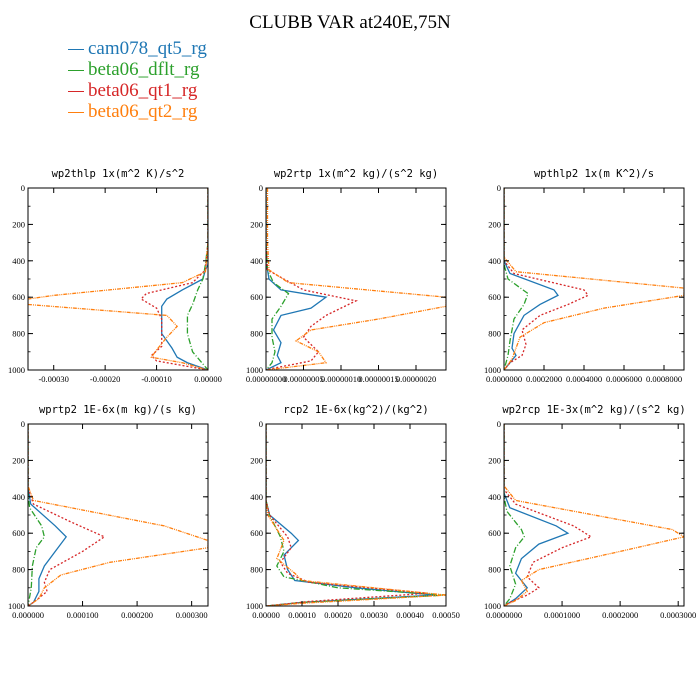 This screenshot has width=700, height=700. What do you see at coordinates (266, 379) in the screenshot?
I see `x-tick-label: 0.00000000` at bounding box center [266, 379].